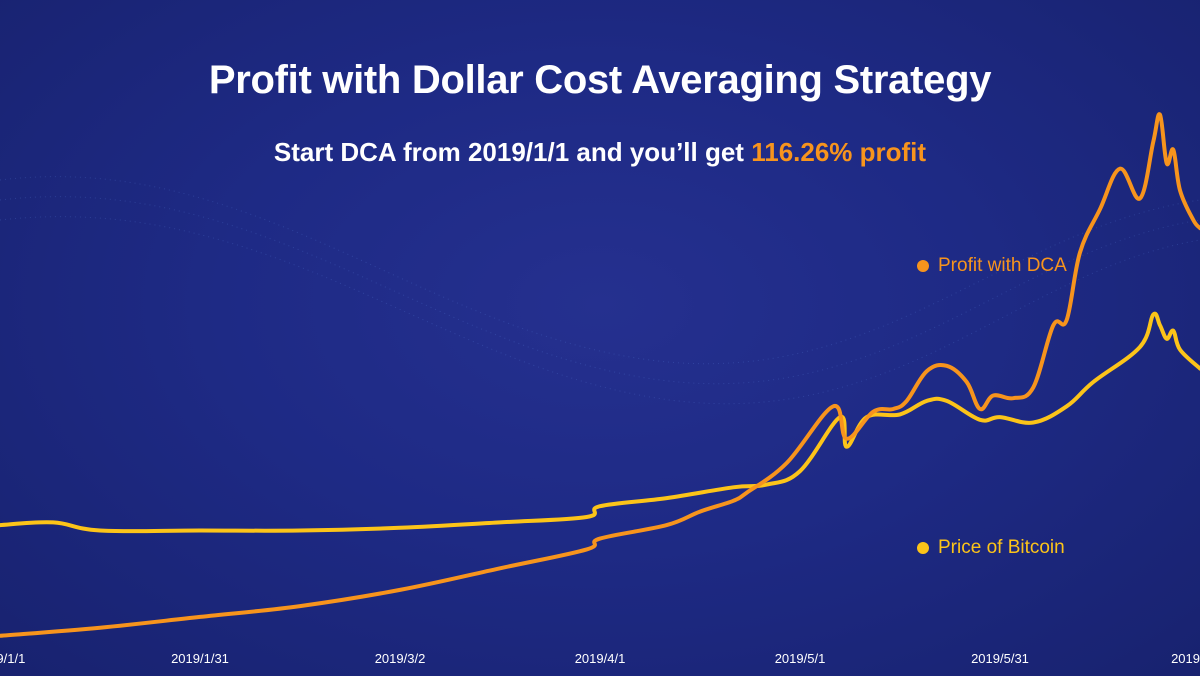 This screenshot has width=1200, height=676. I want to click on x-tick-label: 2019/1/1, so click(13, 658).